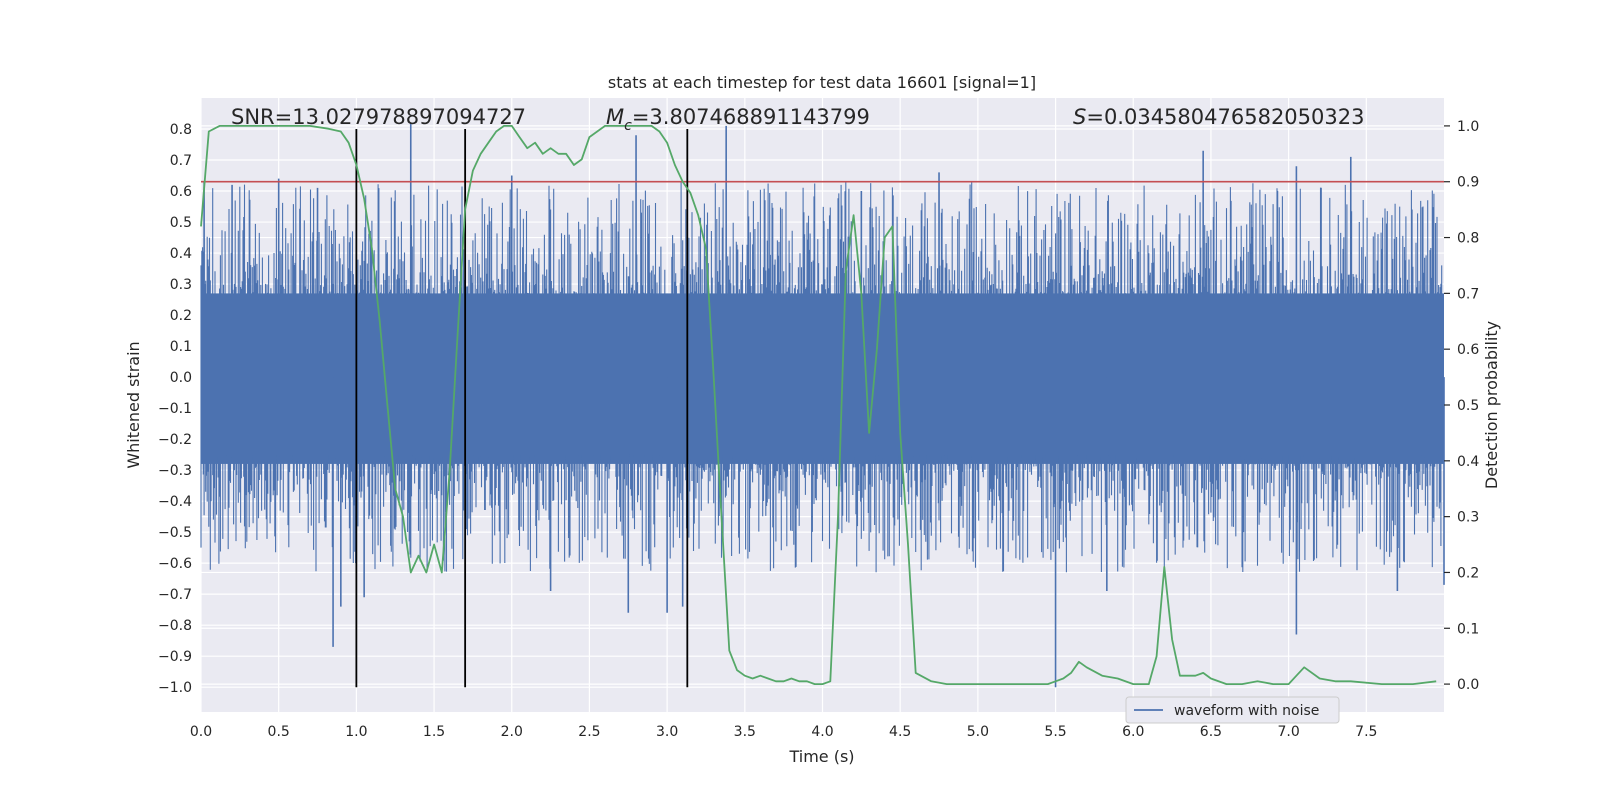 Image resolution: width=1600 pixels, height=800 pixels. Describe the element at coordinates (751, 117) in the screenshot. I see `chirp-mass-value: =3.807468891143799` at that location.